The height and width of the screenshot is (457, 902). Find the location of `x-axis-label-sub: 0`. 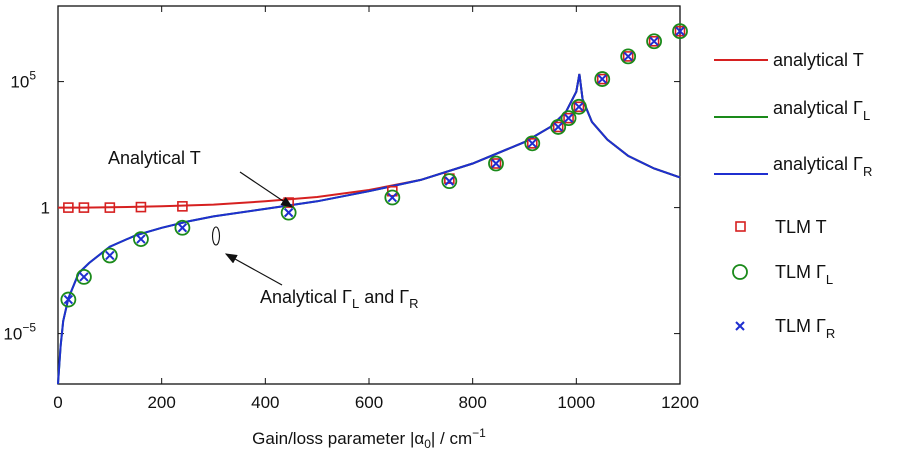

x-axis-label-sub: 0 is located at coordinates (427, 444).